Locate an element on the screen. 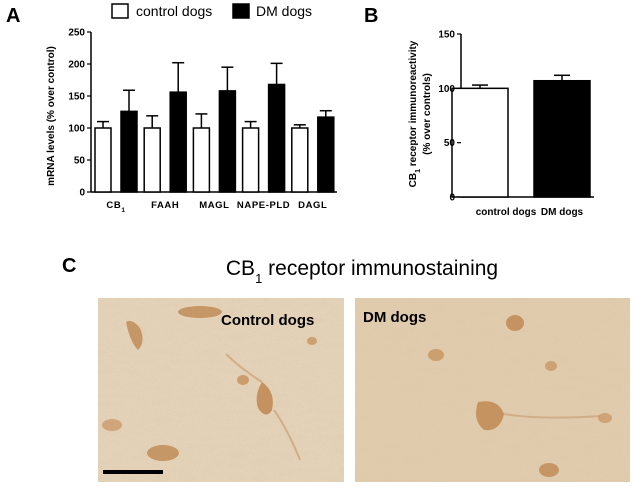 The height and width of the screenshot is (487, 636). micrograph-label-dm: DM dogs is located at coordinates (394, 317).